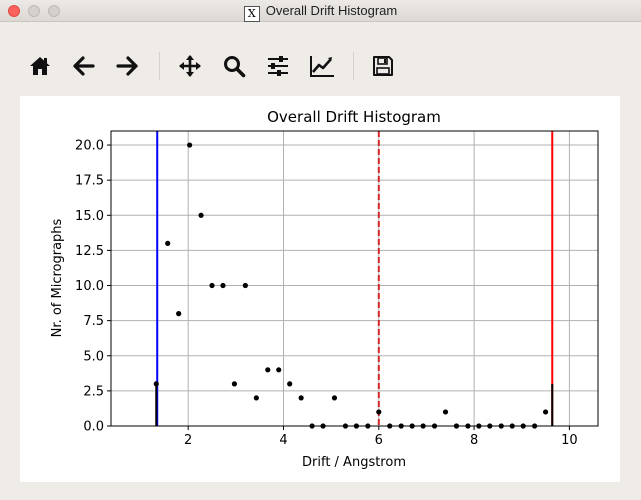 The image size is (641, 500). I want to click on y-tick-label: 20.0, so click(89, 146).